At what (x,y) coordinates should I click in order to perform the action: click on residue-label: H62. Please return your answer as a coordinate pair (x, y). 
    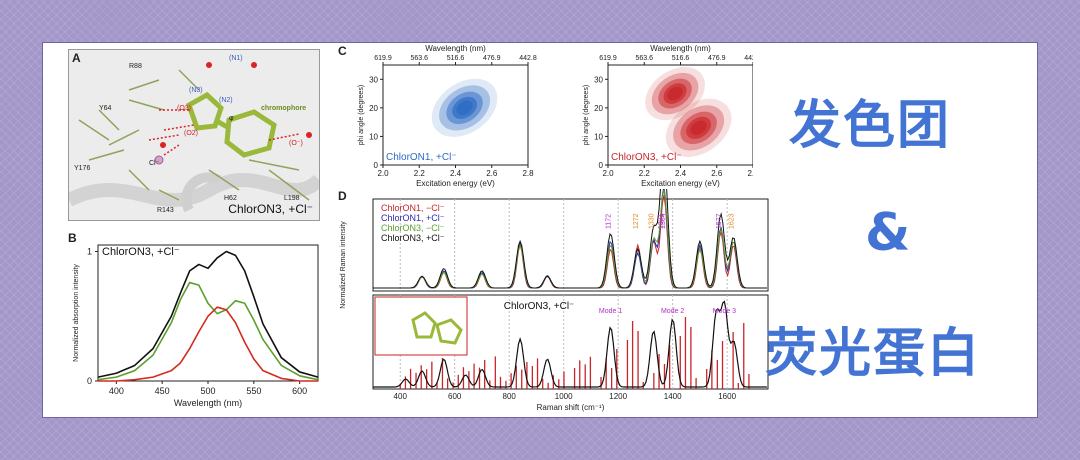
    Looking at the image, I should click on (230, 198).